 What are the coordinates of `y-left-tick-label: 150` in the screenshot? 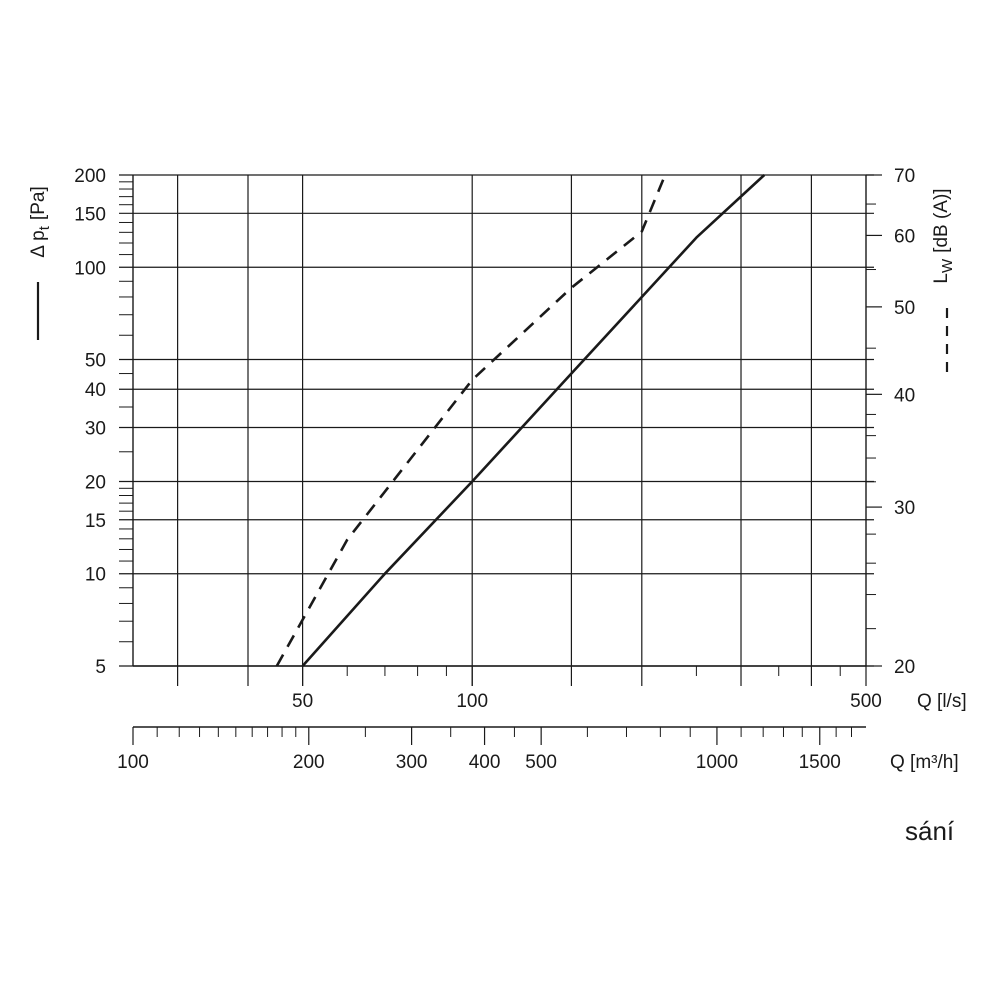 It's located at (90, 214).